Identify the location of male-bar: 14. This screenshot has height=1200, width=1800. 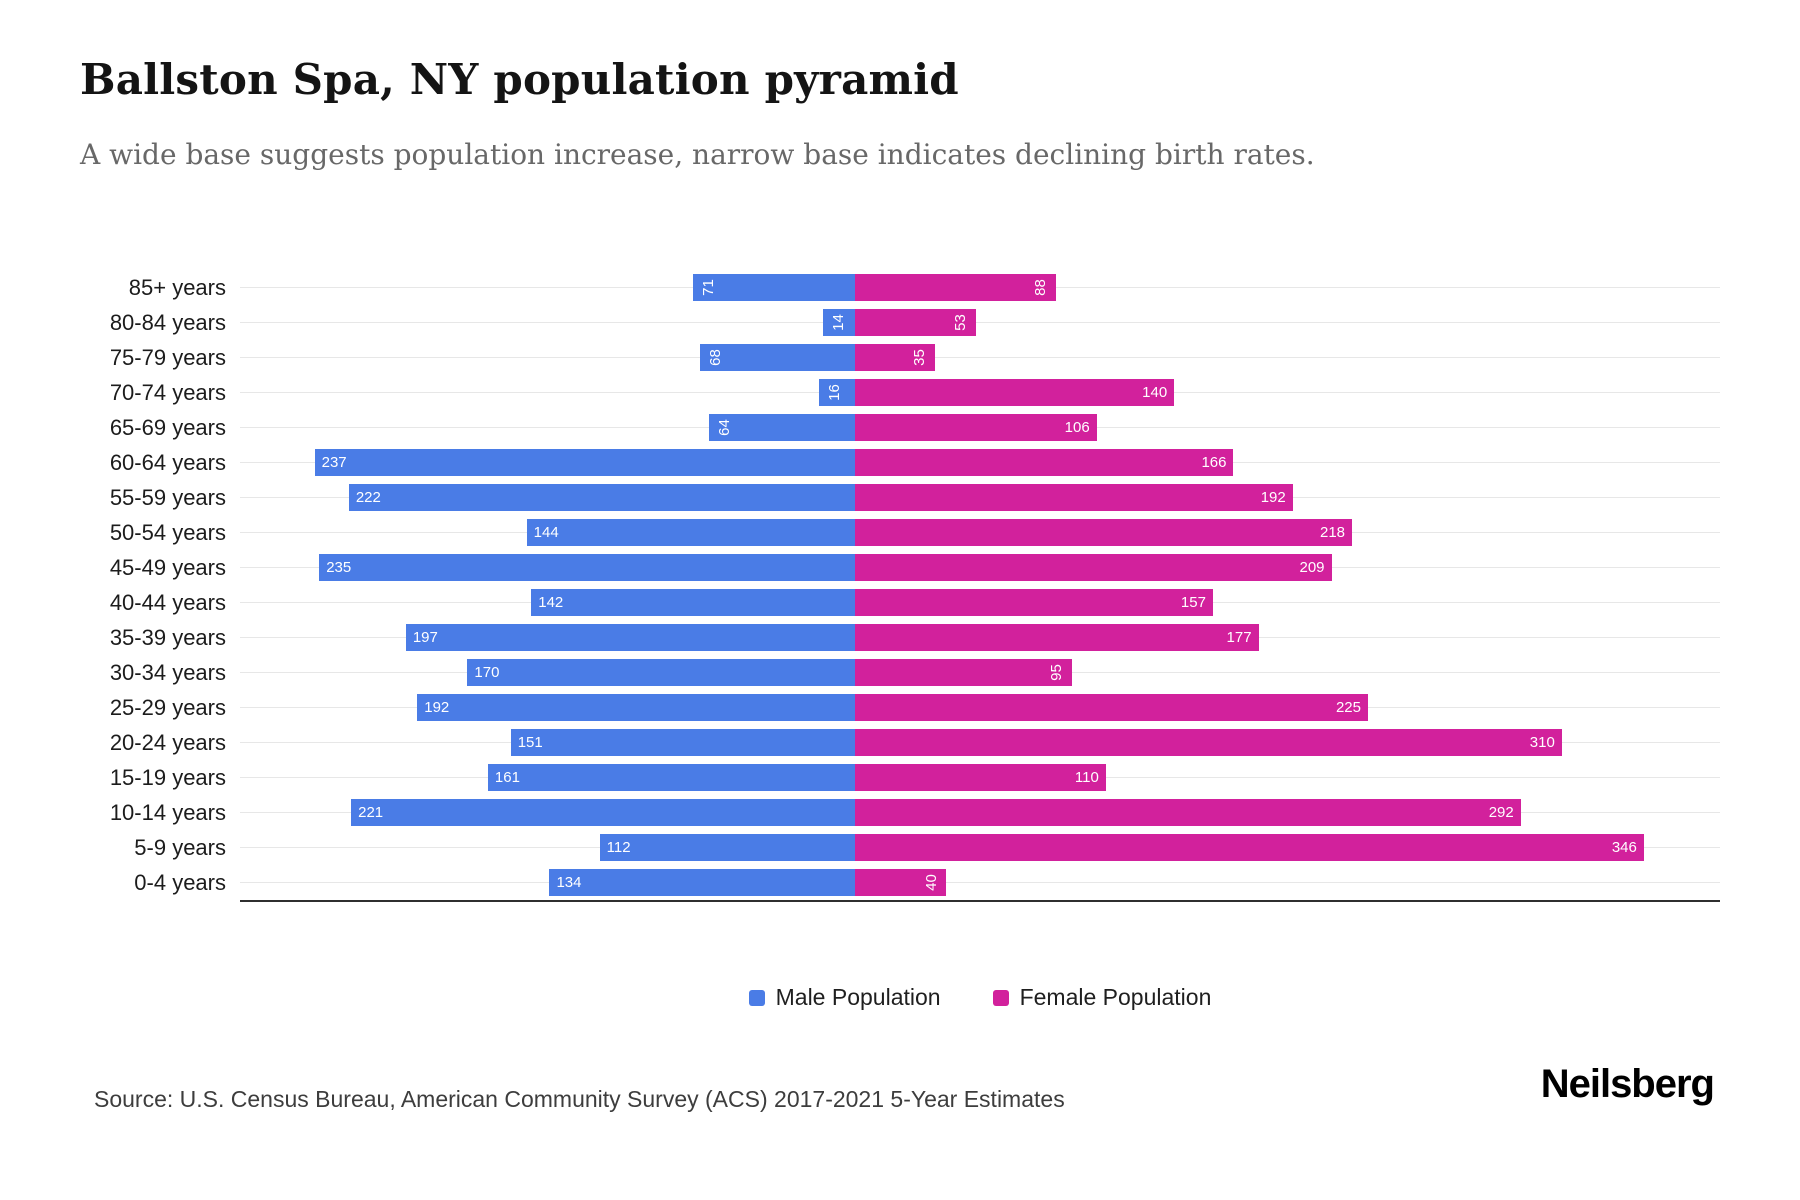
(839, 322).